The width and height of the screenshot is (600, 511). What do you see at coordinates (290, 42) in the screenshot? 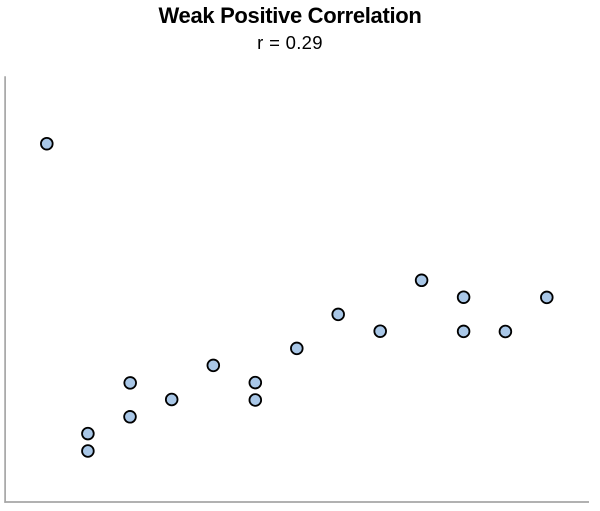
I see `svg-text: r = 0.29` at bounding box center [290, 42].